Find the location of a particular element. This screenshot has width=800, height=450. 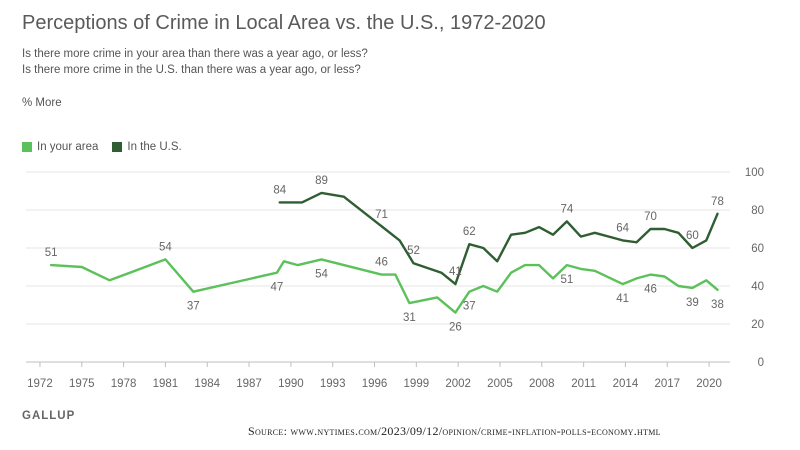

data-label: 62 is located at coordinates (469, 232).